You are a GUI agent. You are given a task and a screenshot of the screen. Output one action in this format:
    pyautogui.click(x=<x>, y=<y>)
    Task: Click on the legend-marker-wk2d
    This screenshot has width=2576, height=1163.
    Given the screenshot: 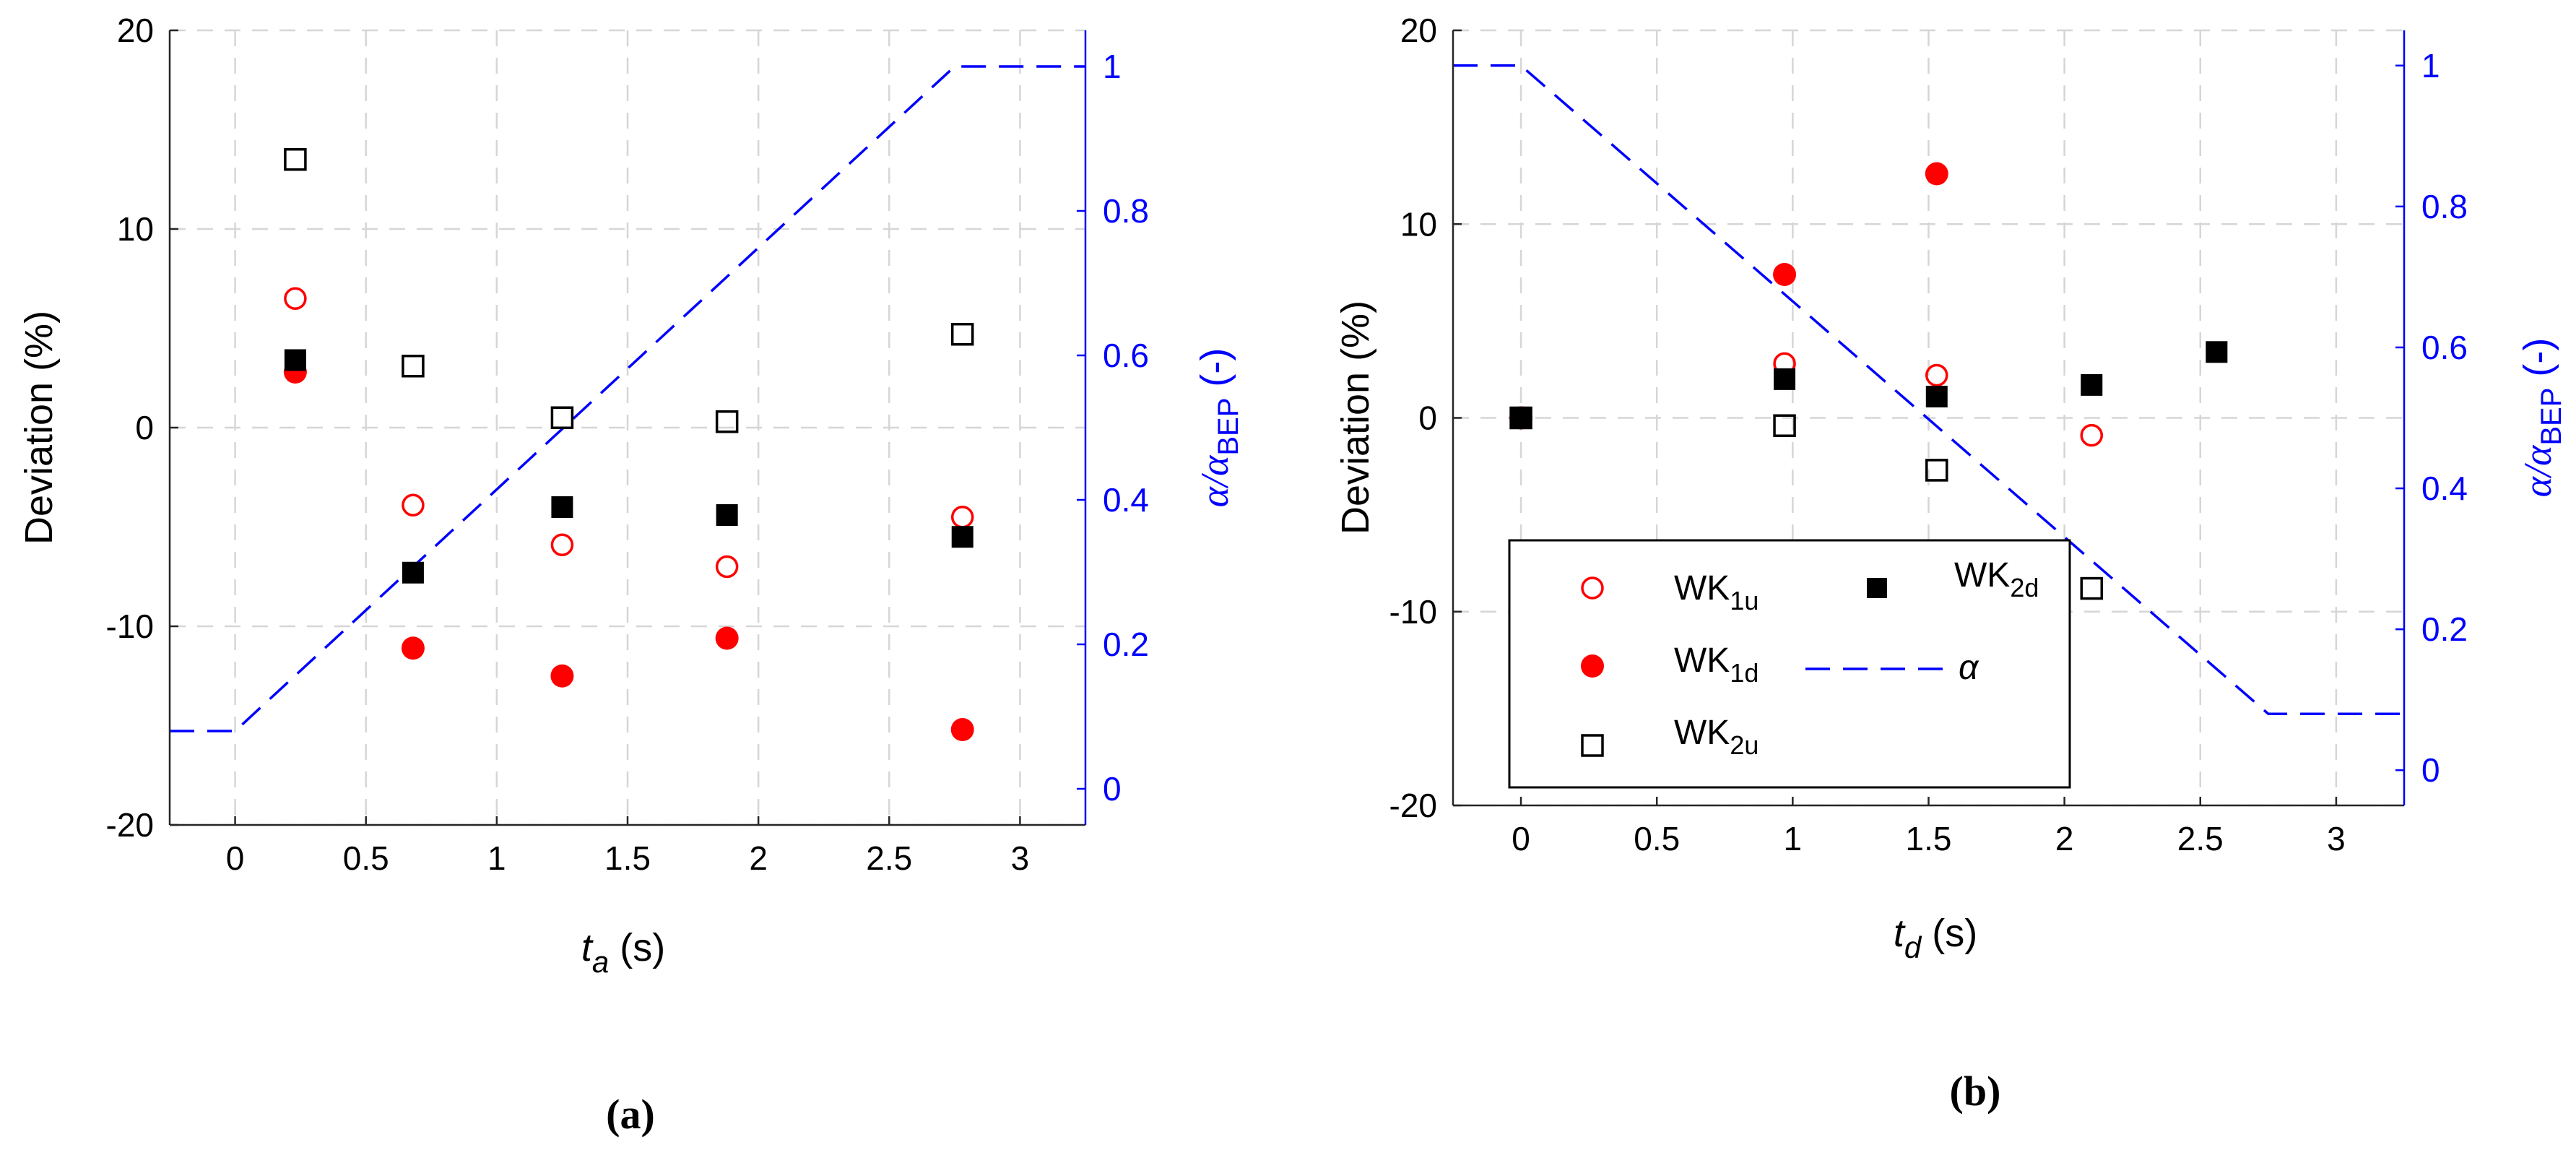 What is the action you would take?
    pyautogui.click(x=1877, y=588)
    